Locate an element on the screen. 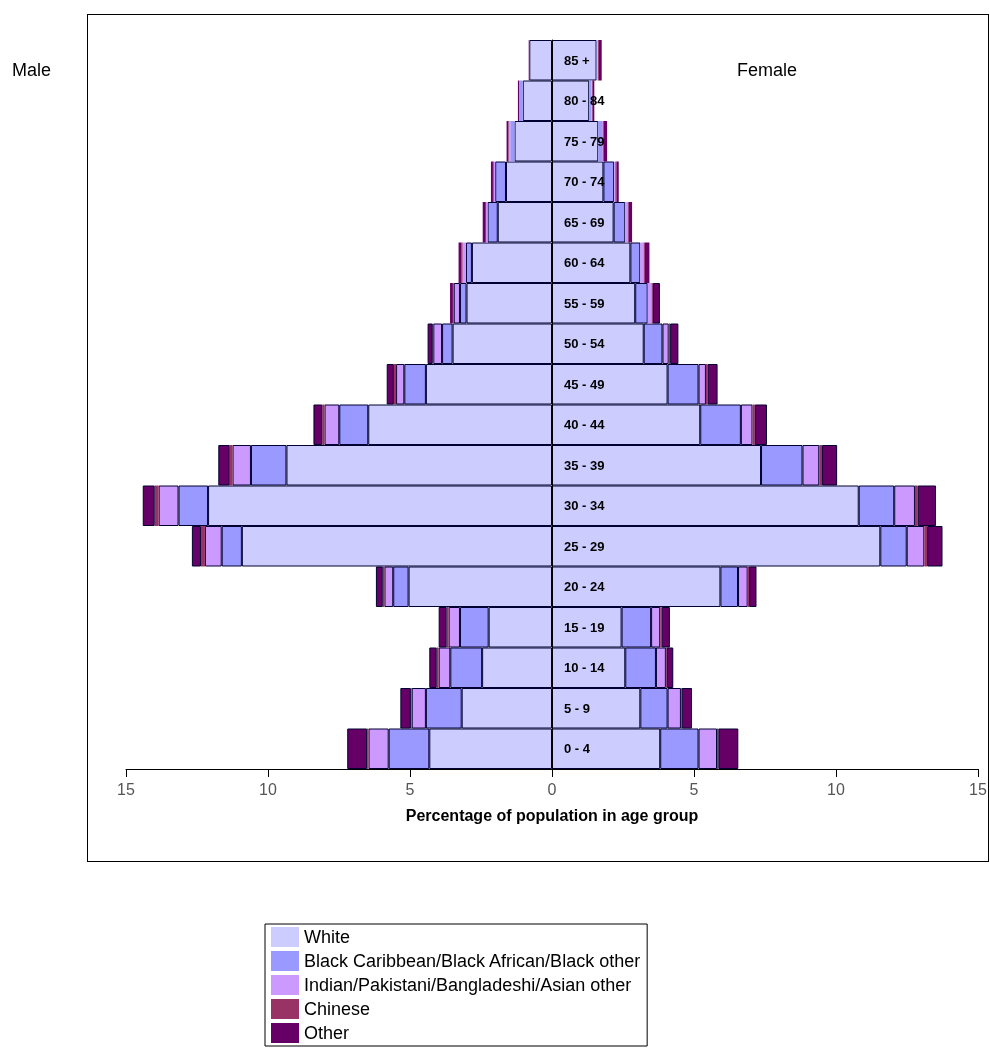  y-tick-label: 45 - 49 is located at coordinates (584, 384).